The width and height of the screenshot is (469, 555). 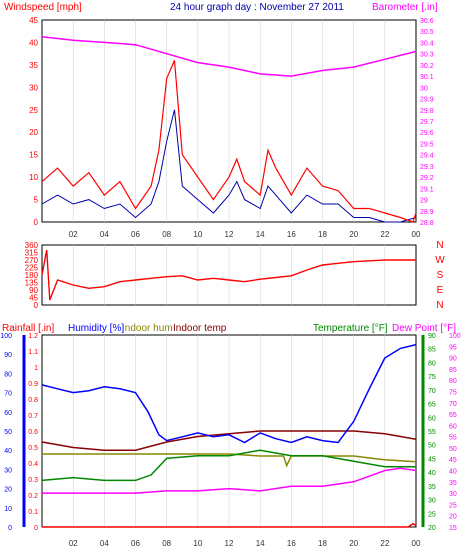 I want to click on temperature-tick-label: 40, so click(x=432, y=473).